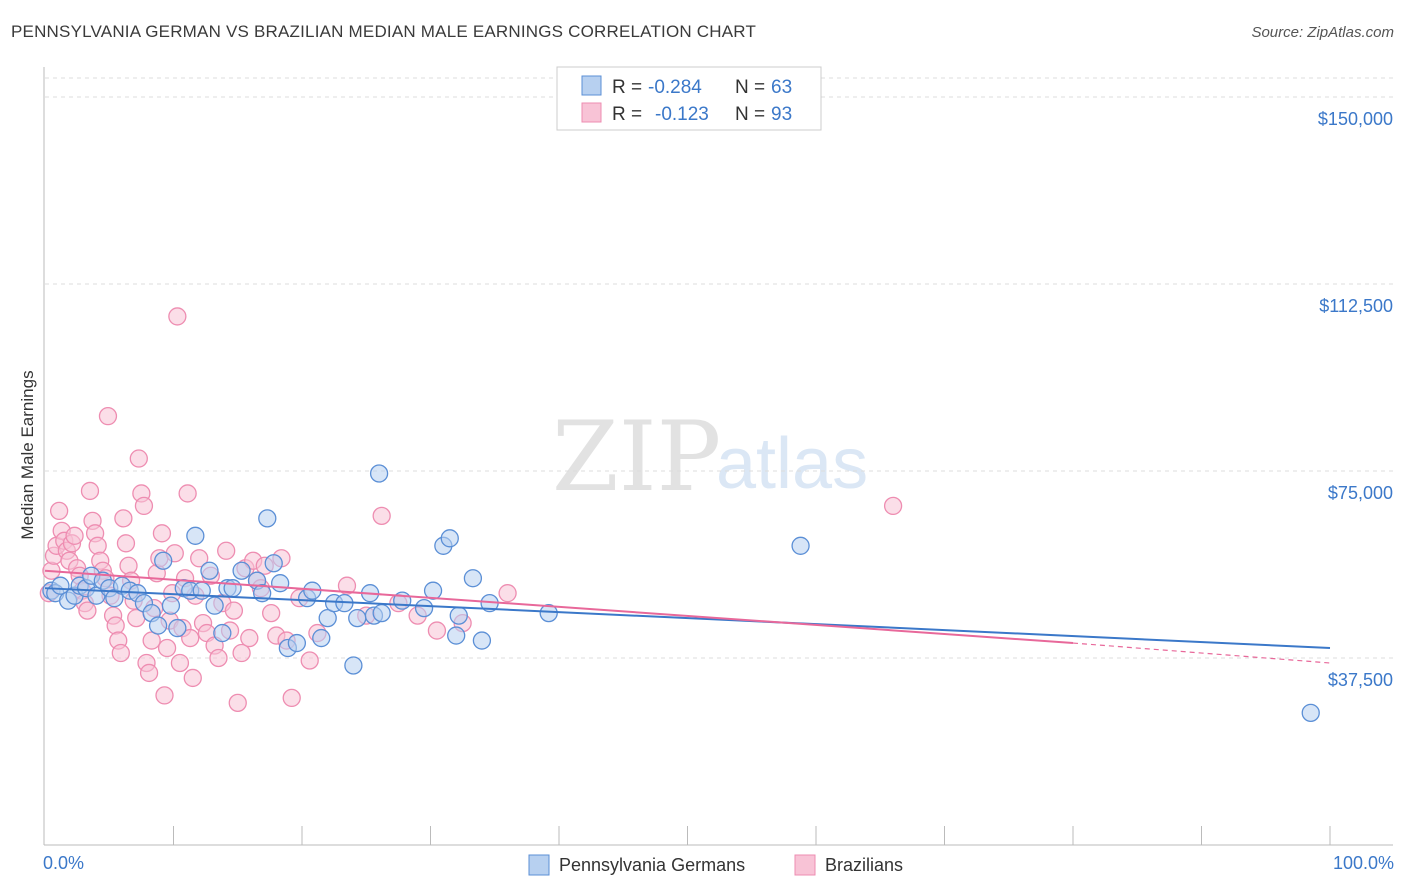  What do you see at coordinates (1201, 653) in the screenshot?
I see `trend-line-brazilians-extension` at bounding box center [1201, 653].